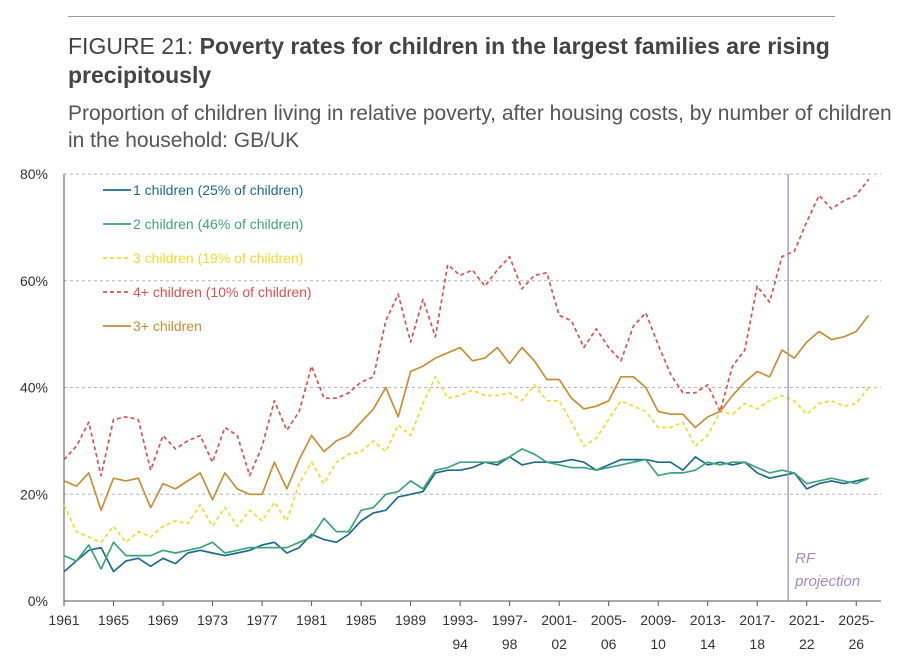 This screenshot has height=662, width=912. I want to click on x-tick-label: 1993-, so click(460, 620).